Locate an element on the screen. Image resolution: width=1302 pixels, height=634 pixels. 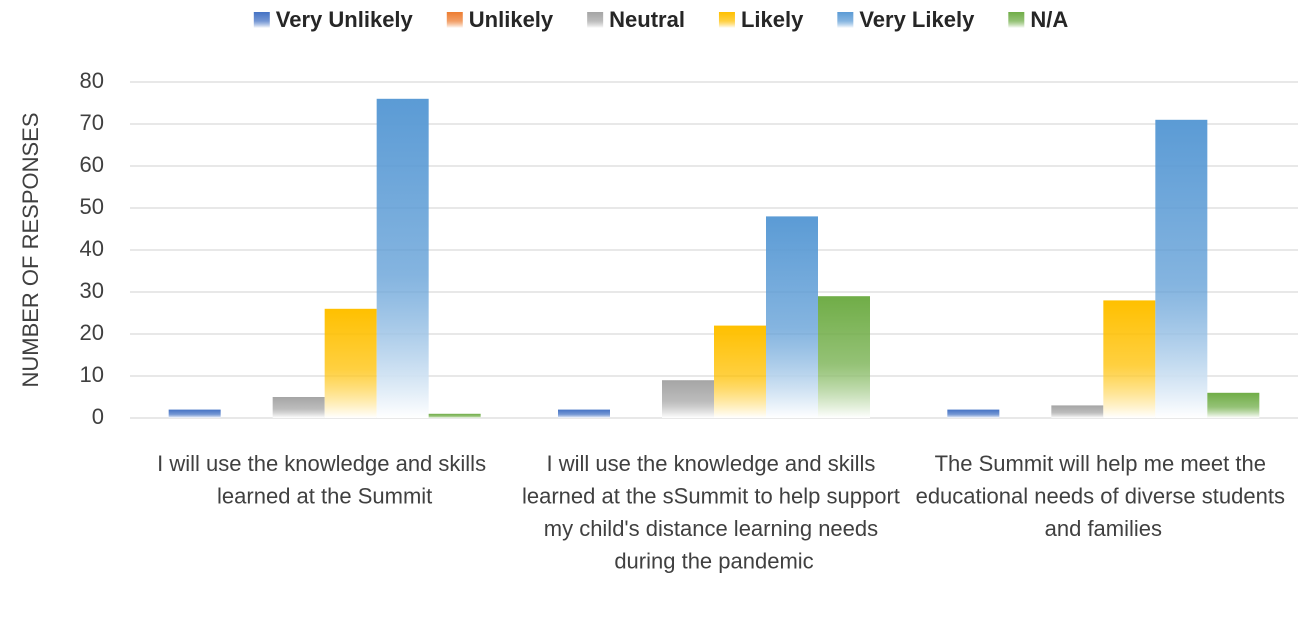
y-tick-label: 40 is located at coordinates (92, 248).